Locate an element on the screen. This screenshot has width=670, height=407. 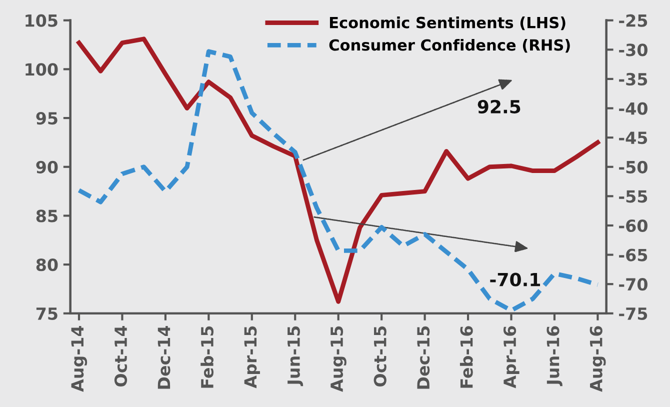
y2-tick-label: -65 is located at coordinates (633, 255).